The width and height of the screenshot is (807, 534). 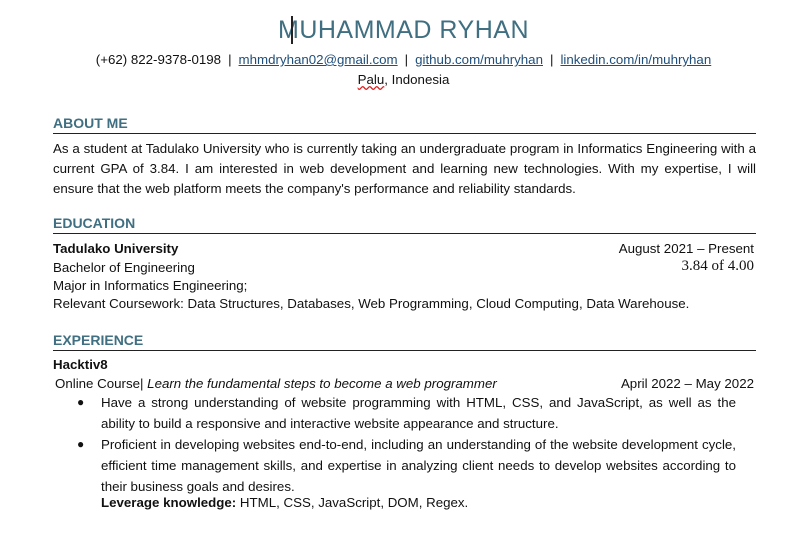 I want to click on section-title-experience: EXPERIENCE, so click(x=98, y=340).